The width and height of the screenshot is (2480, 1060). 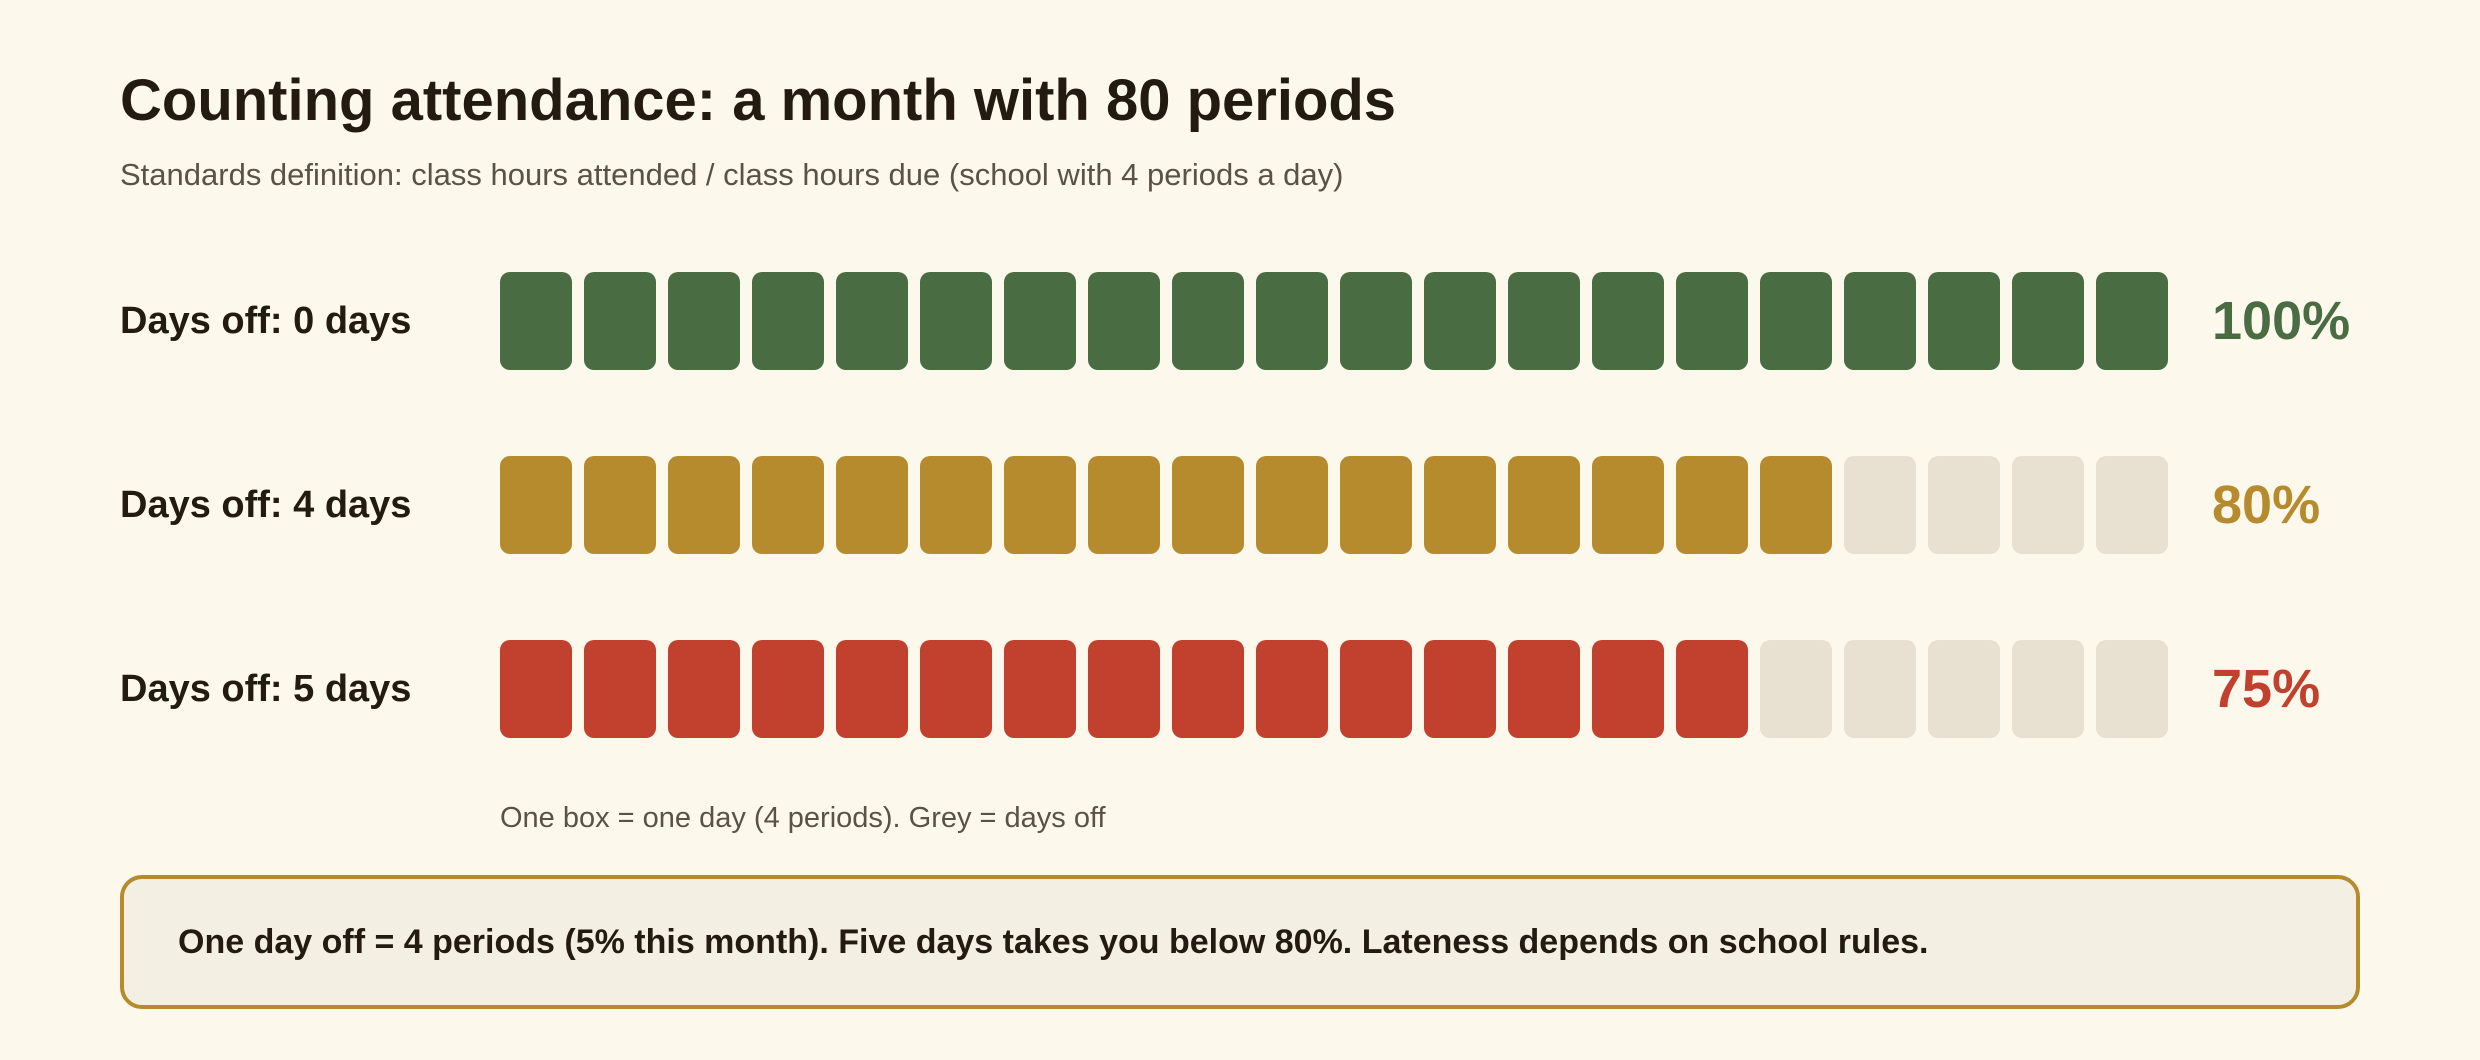 I want to click on row-label: Days off: 5 days, so click(x=266, y=689).